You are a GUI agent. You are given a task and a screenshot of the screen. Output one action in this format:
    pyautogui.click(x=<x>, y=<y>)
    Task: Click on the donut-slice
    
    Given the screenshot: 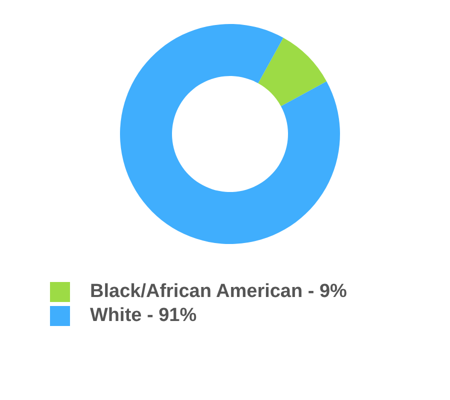 What is the action you would take?
    pyautogui.click(x=292, y=72)
    